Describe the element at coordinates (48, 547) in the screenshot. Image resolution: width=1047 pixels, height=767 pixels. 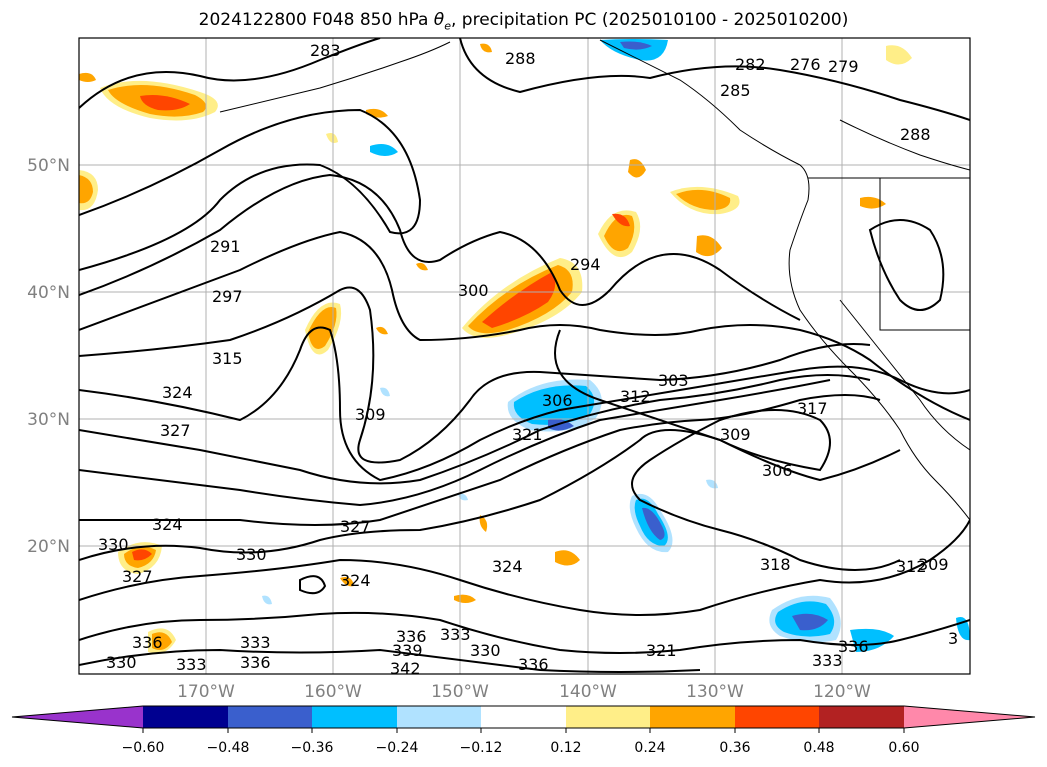
I see `lat-tick-label: 20°N` at that location.